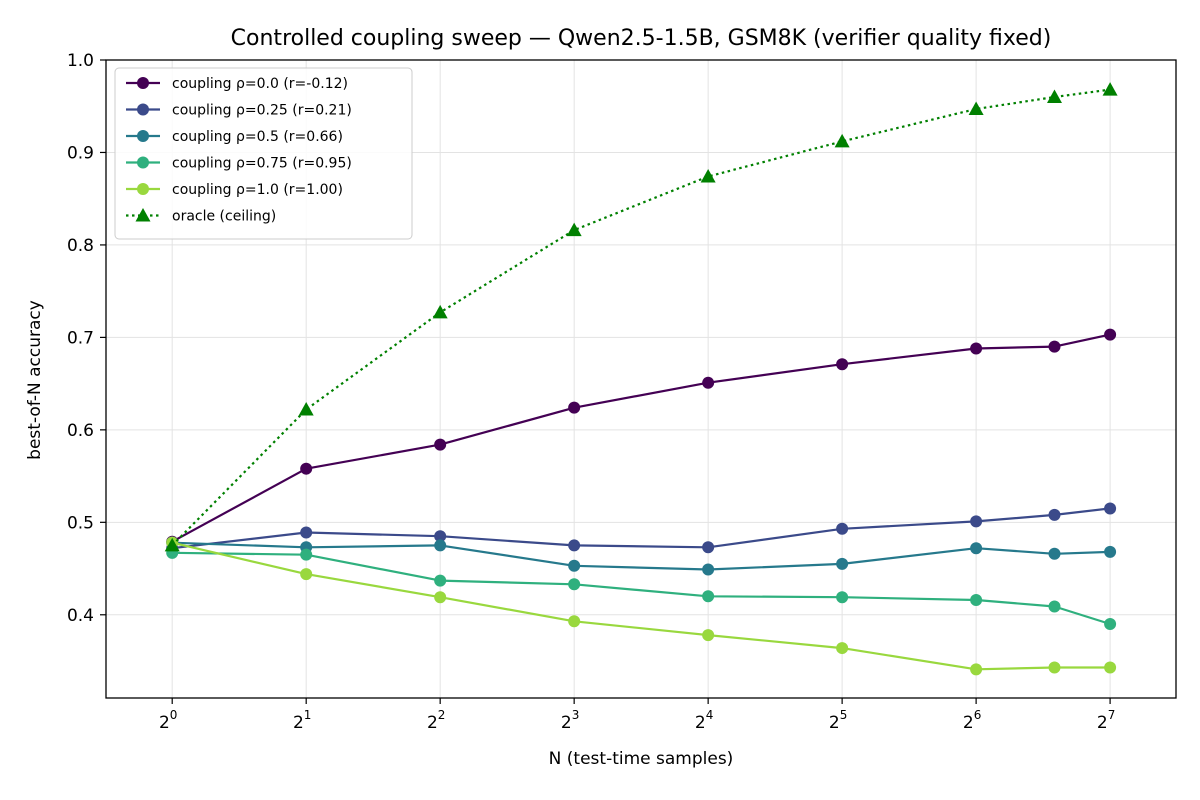 The height and width of the screenshot is (800, 1200). I want to click on x-tick-label: 22, so click(436, 720).